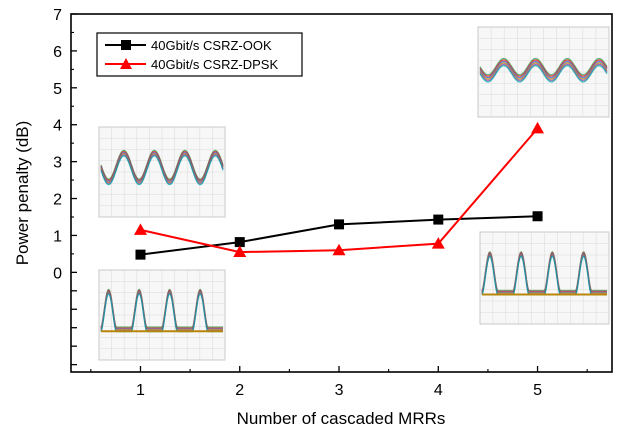  Describe the element at coordinates (438, 390) in the screenshot. I see `x-tick-label: 4` at that location.